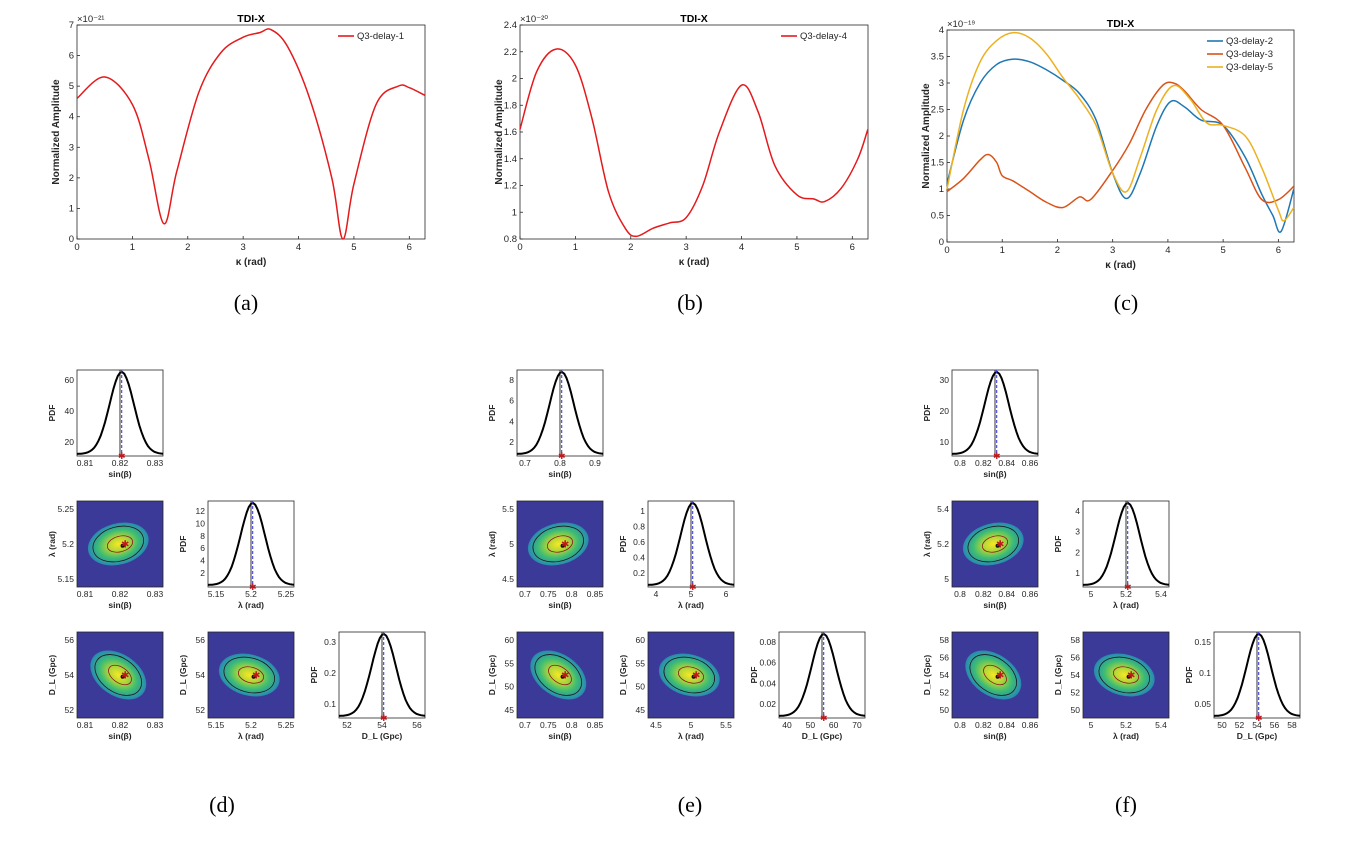 The height and width of the screenshot is (842, 1360). What do you see at coordinates (70, 411) in the screenshot?
I see `y-tick-label: 40` at bounding box center [70, 411].